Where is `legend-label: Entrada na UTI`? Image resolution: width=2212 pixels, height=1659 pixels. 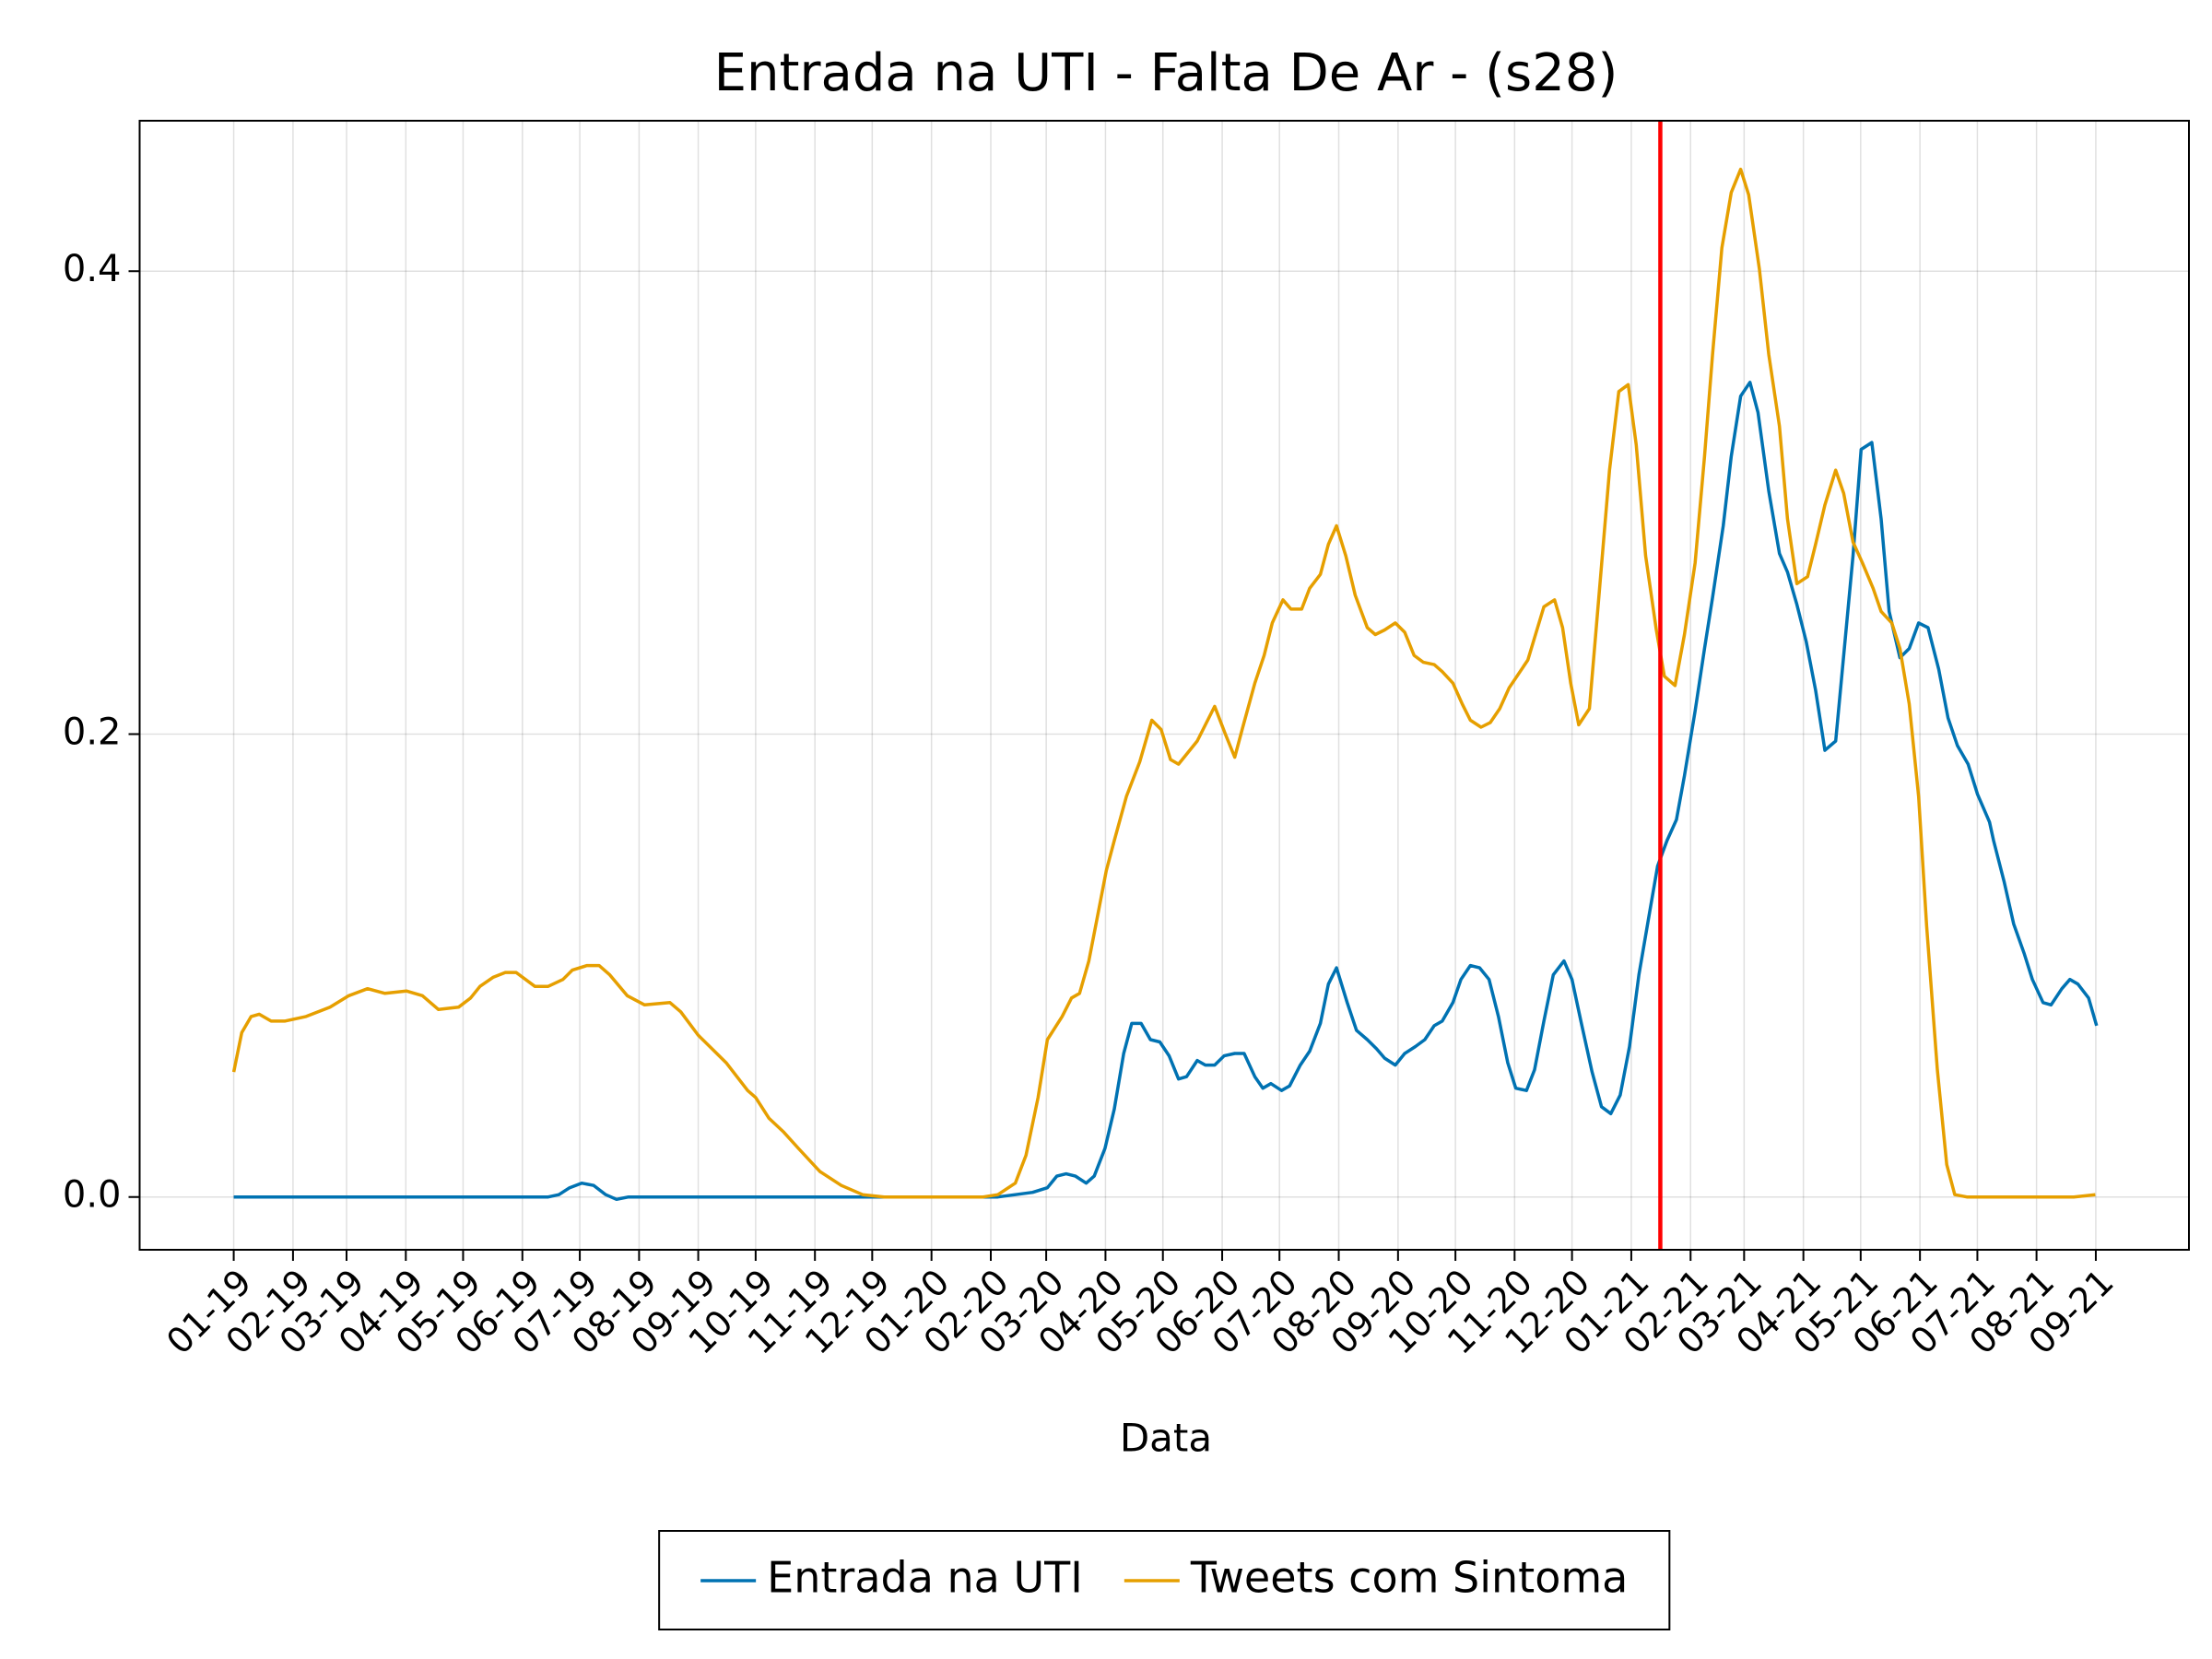 legend-label: Entrada na UTI is located at coordinates (925, 1578).